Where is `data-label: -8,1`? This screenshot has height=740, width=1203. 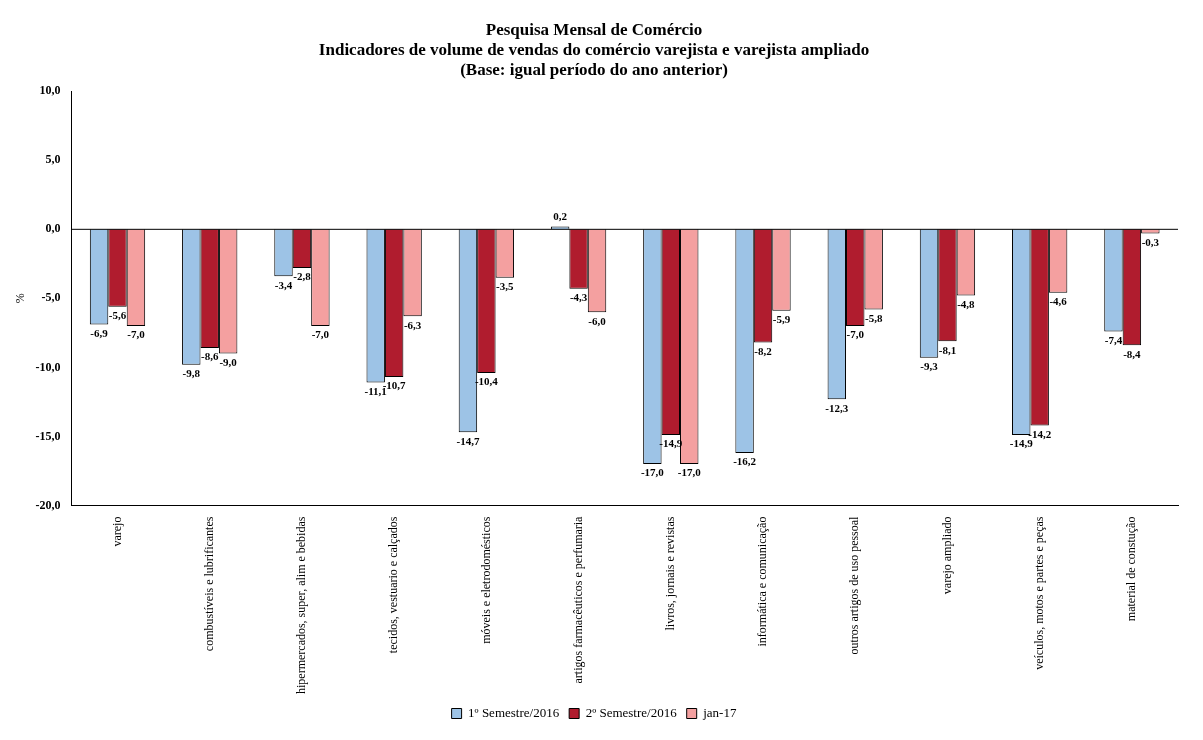 data-label: -8,1 is located at coordinates (947, 349).